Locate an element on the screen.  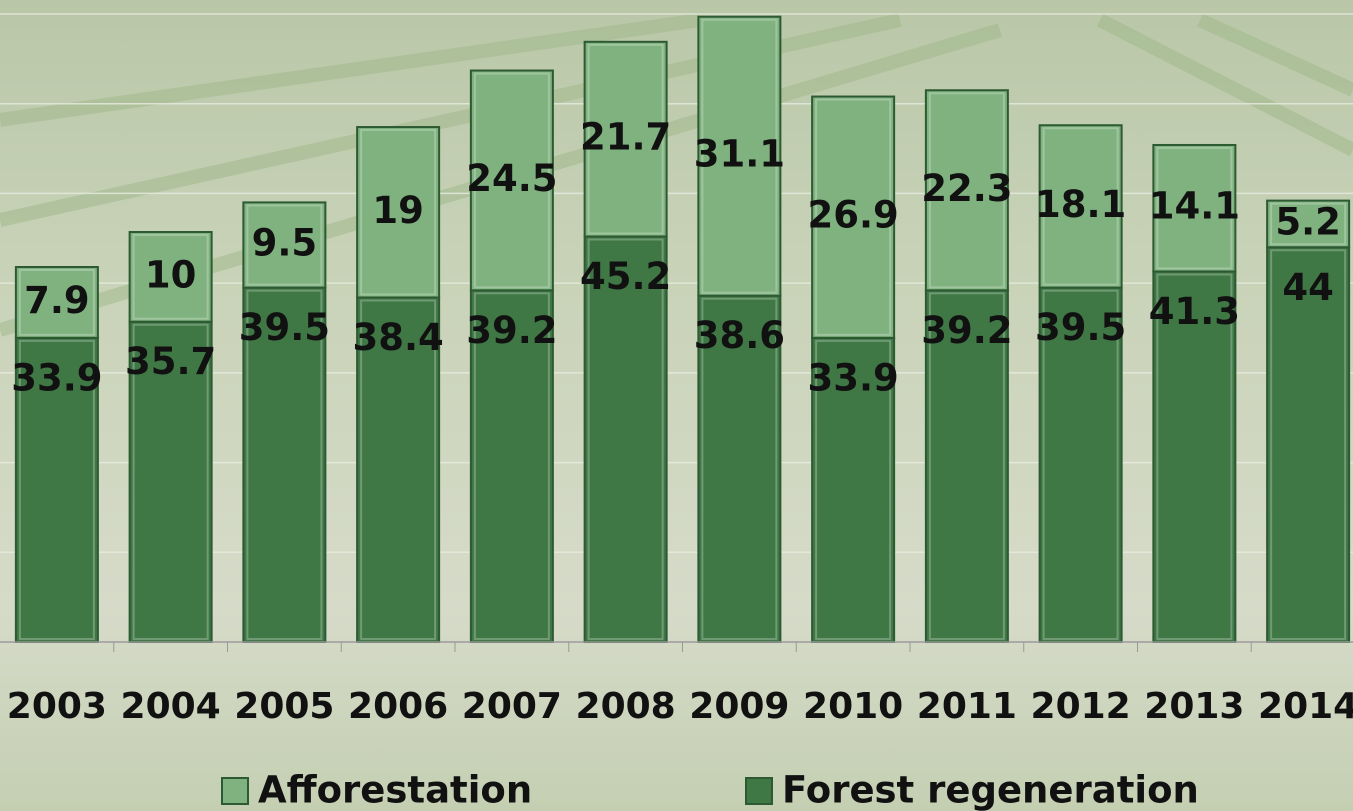
data-label: 21.7 is located at coordinates (625, 137).